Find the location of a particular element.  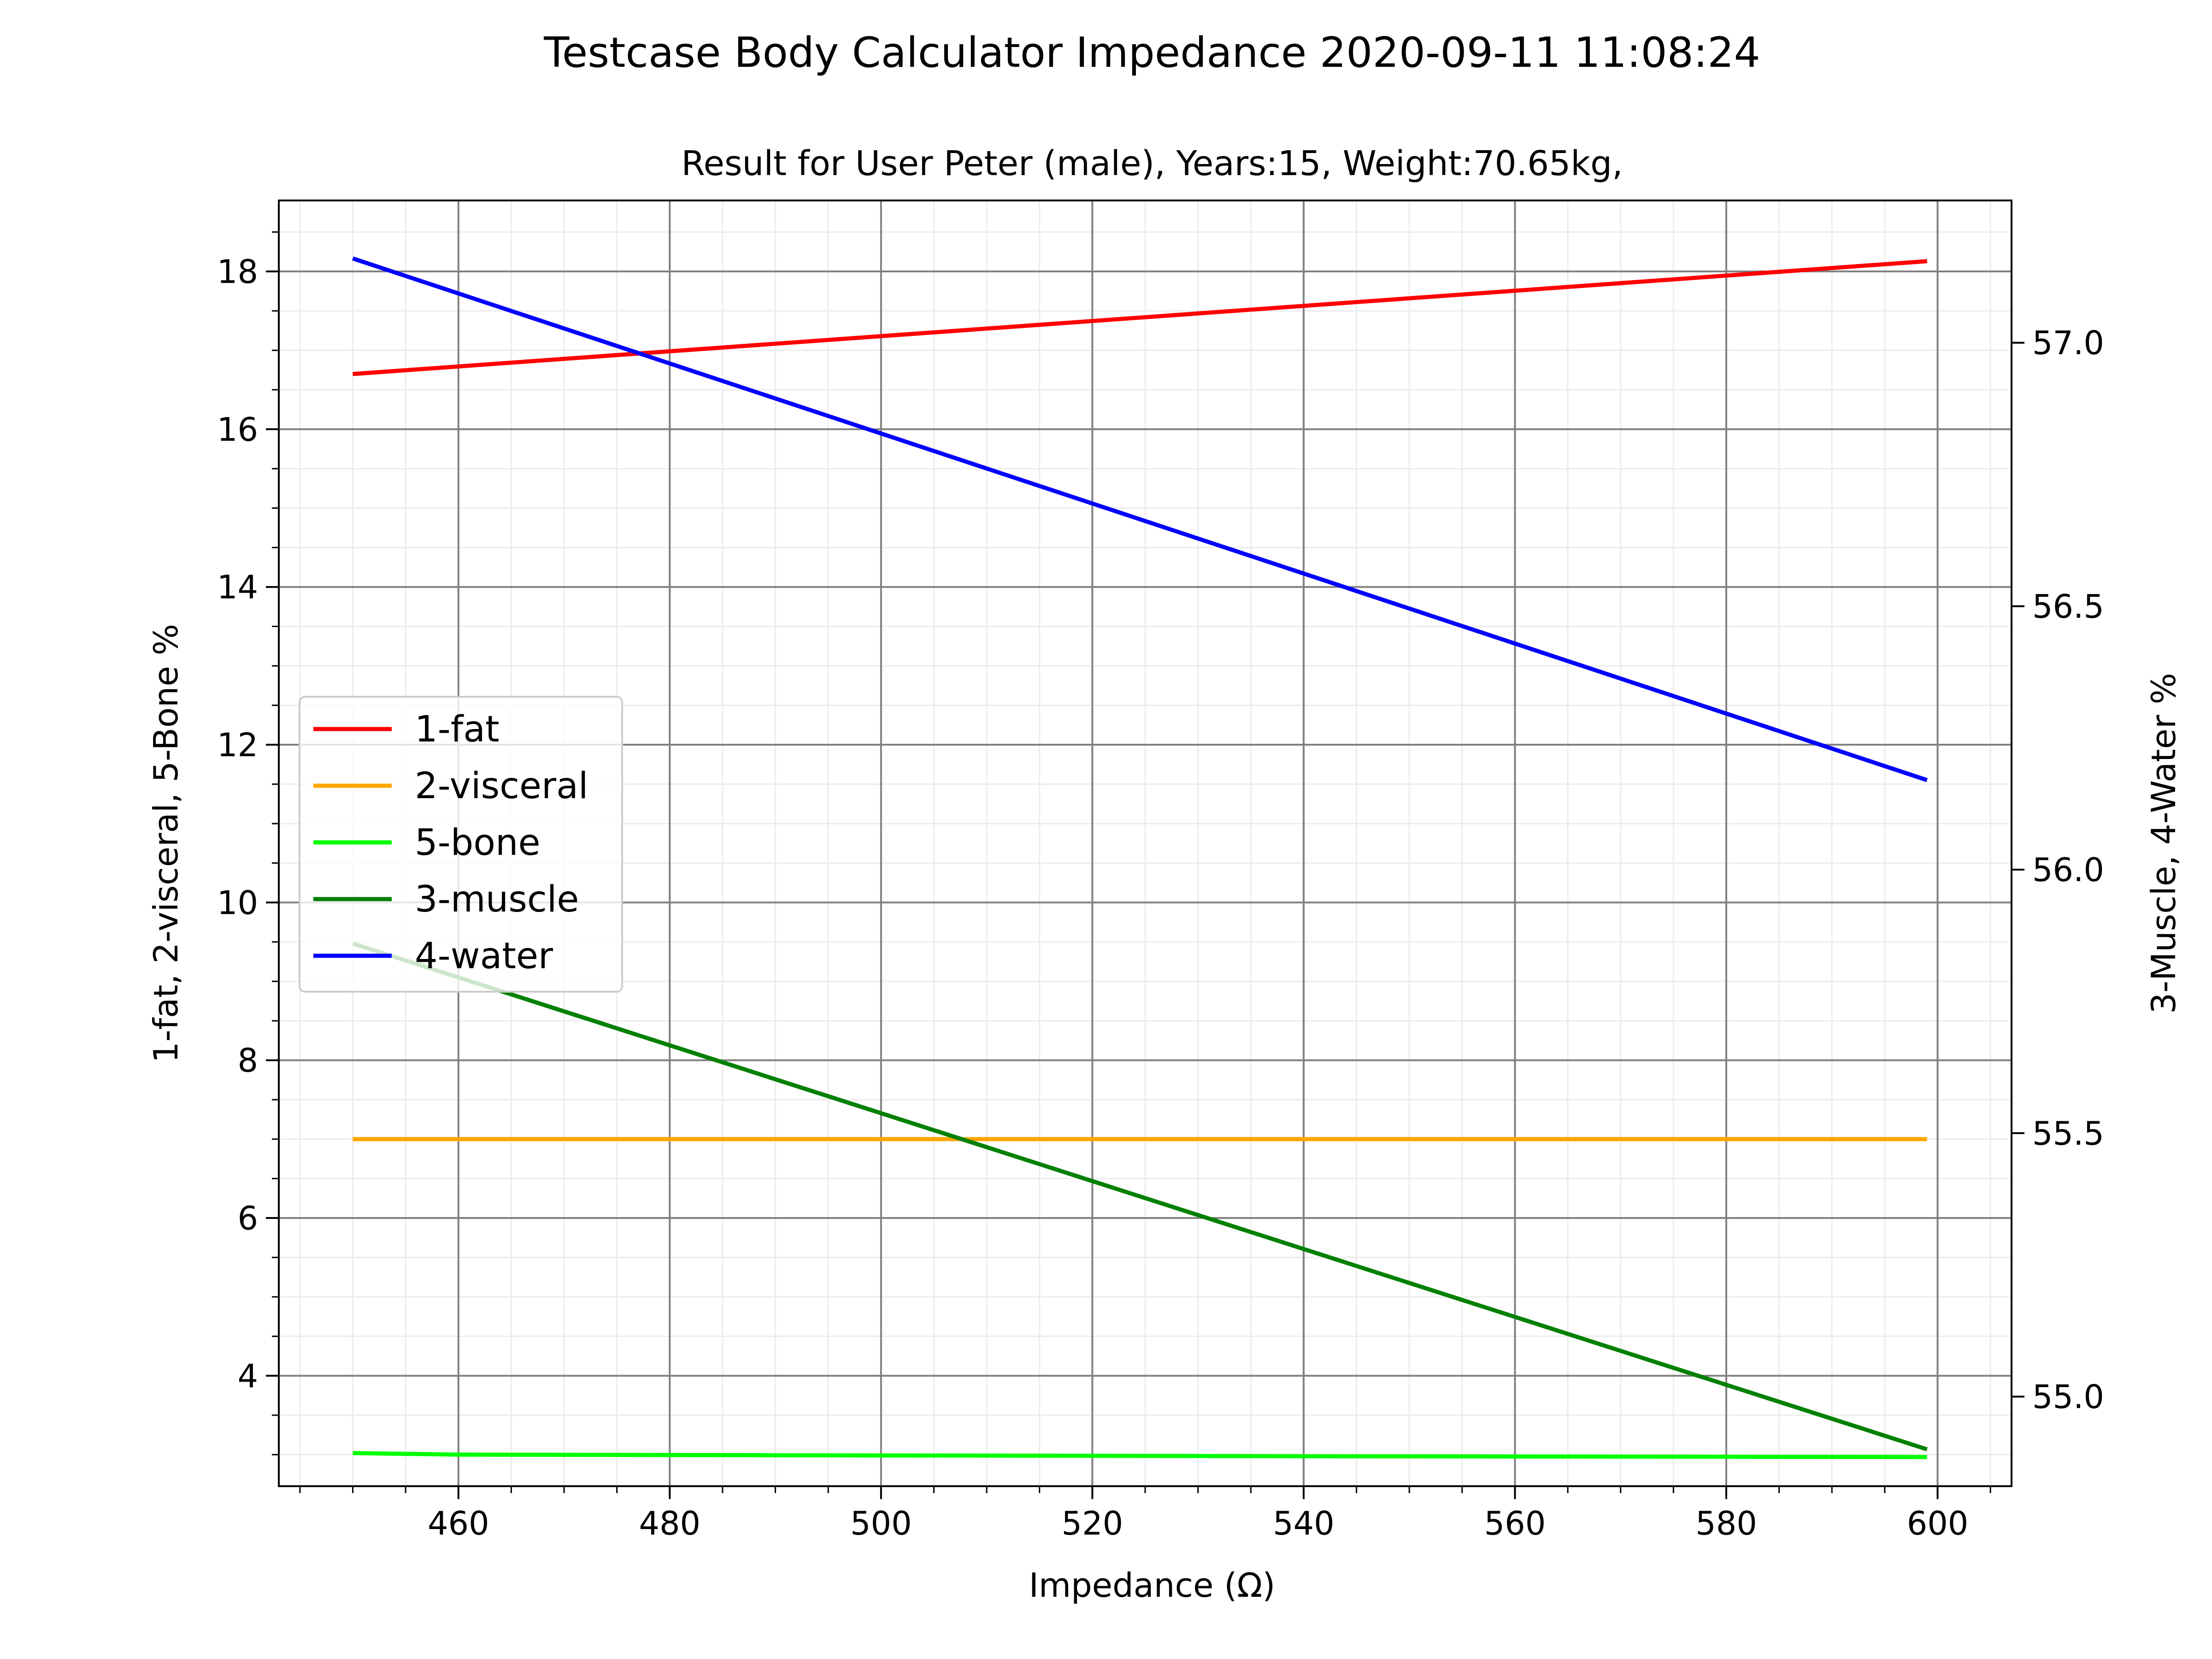

series-line-5-bone is located at coordinates (1140, 1455).